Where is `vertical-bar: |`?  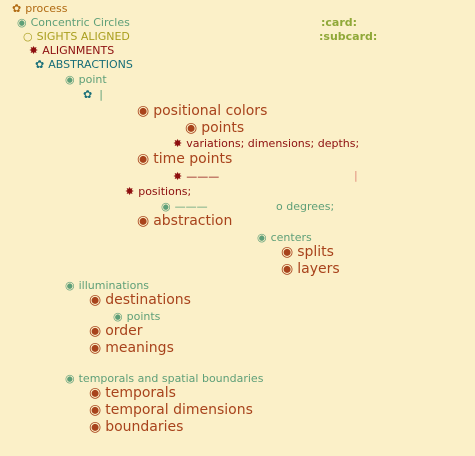 vertical-bar: | is located at coordinates (356, 175).